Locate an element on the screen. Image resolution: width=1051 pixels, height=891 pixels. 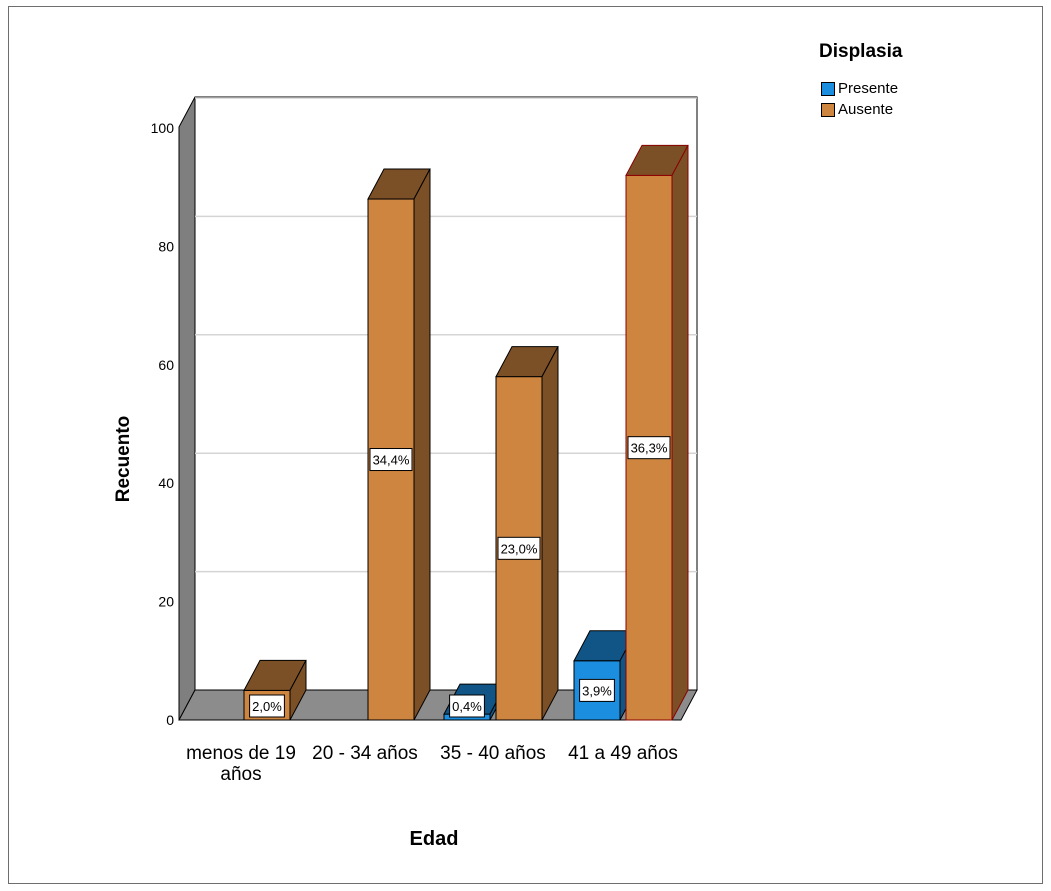
x-tick-label: menos de 19 años is located at coordinates (241, 764).